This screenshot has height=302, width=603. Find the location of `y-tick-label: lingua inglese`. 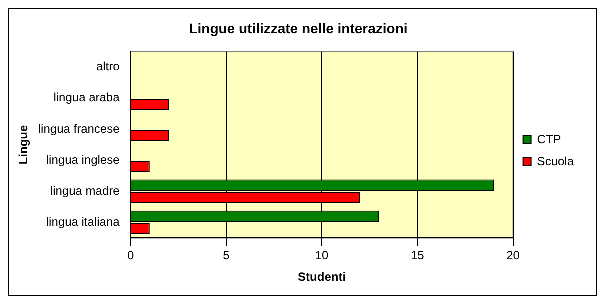

y-tick-label: lingua inglese is located at coordinates (83, 159).